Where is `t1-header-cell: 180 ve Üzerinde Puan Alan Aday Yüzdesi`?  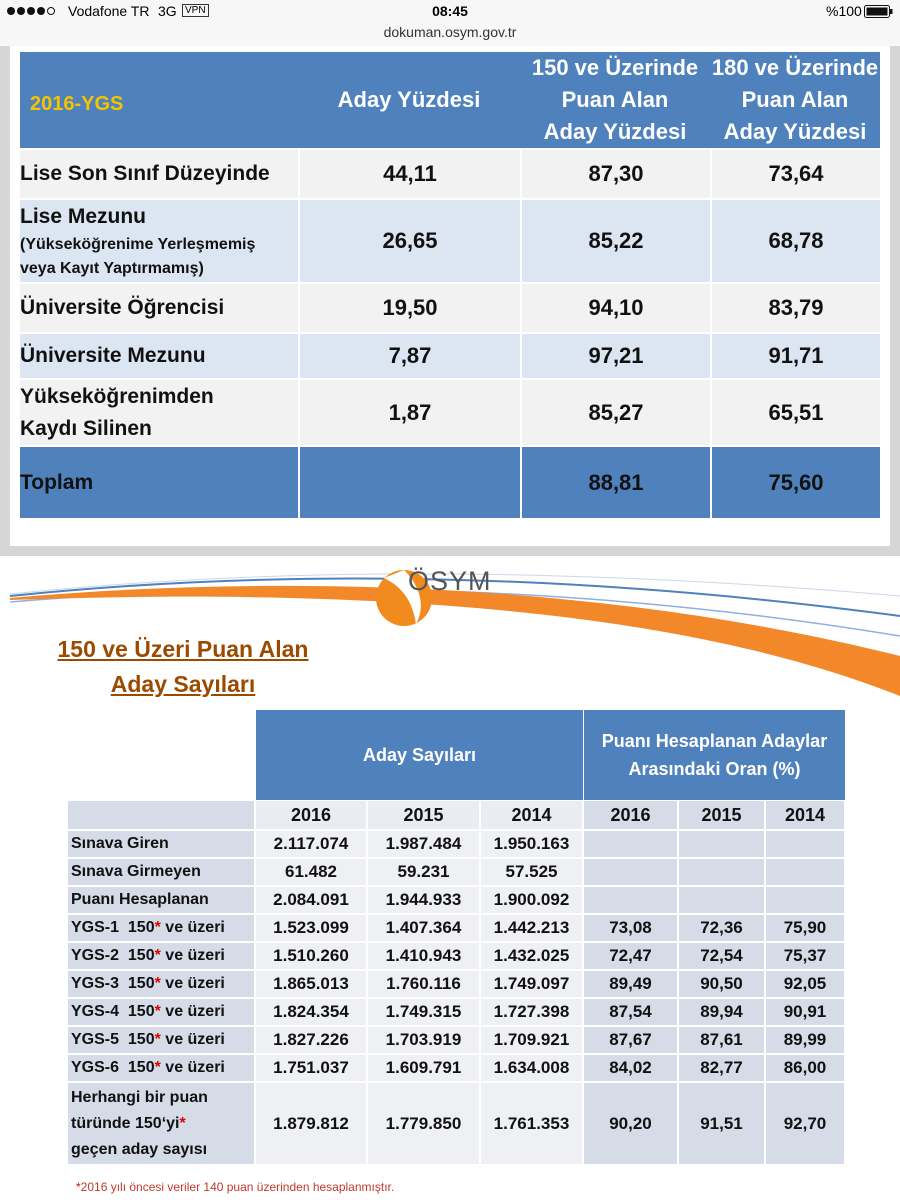 t1-header-cell: 180 ve Üzerinde Puan Alan Aday Yüzdesi is located at coordinates (795, 100).